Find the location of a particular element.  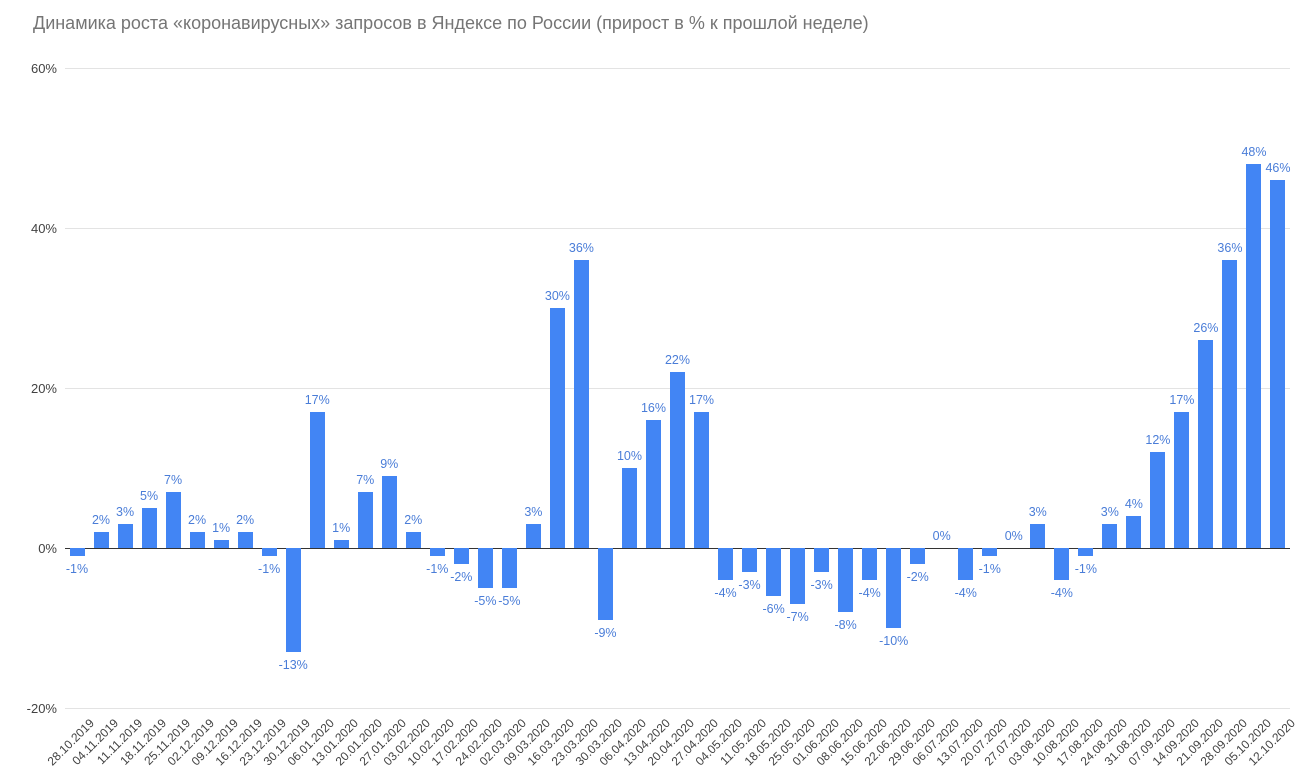

bar-value-label: 10% is located at coordinates (629, 456).